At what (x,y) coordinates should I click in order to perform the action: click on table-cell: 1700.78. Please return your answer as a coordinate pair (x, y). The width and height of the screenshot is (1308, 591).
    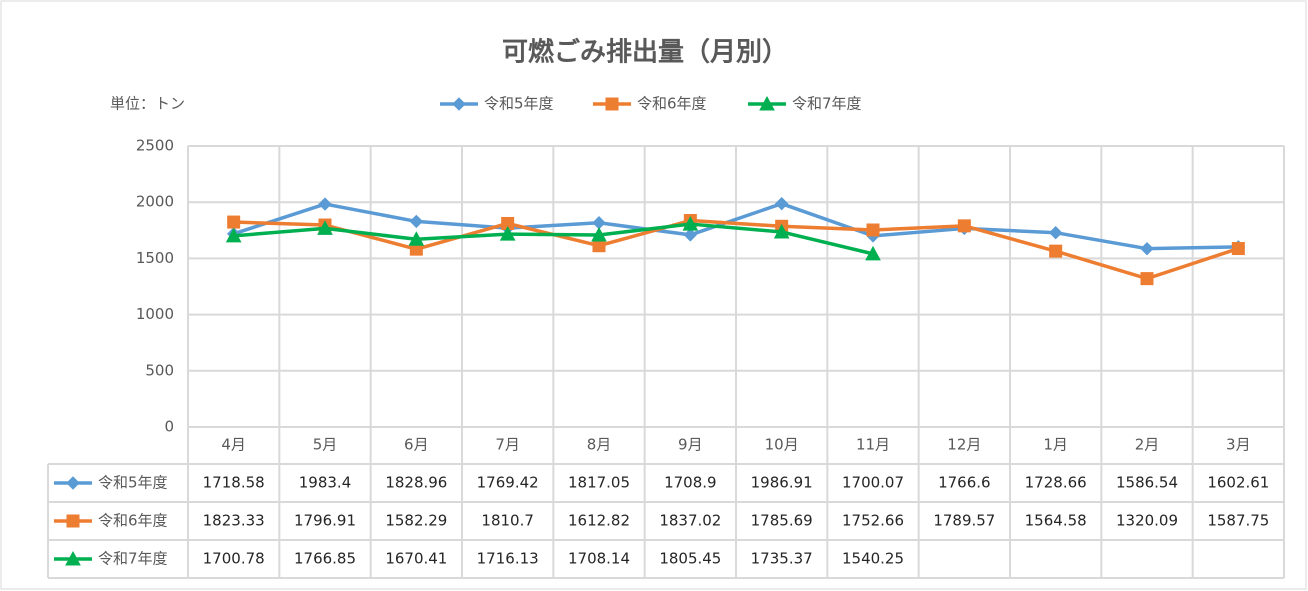
    Looking at the image, I should click on (234, 559).